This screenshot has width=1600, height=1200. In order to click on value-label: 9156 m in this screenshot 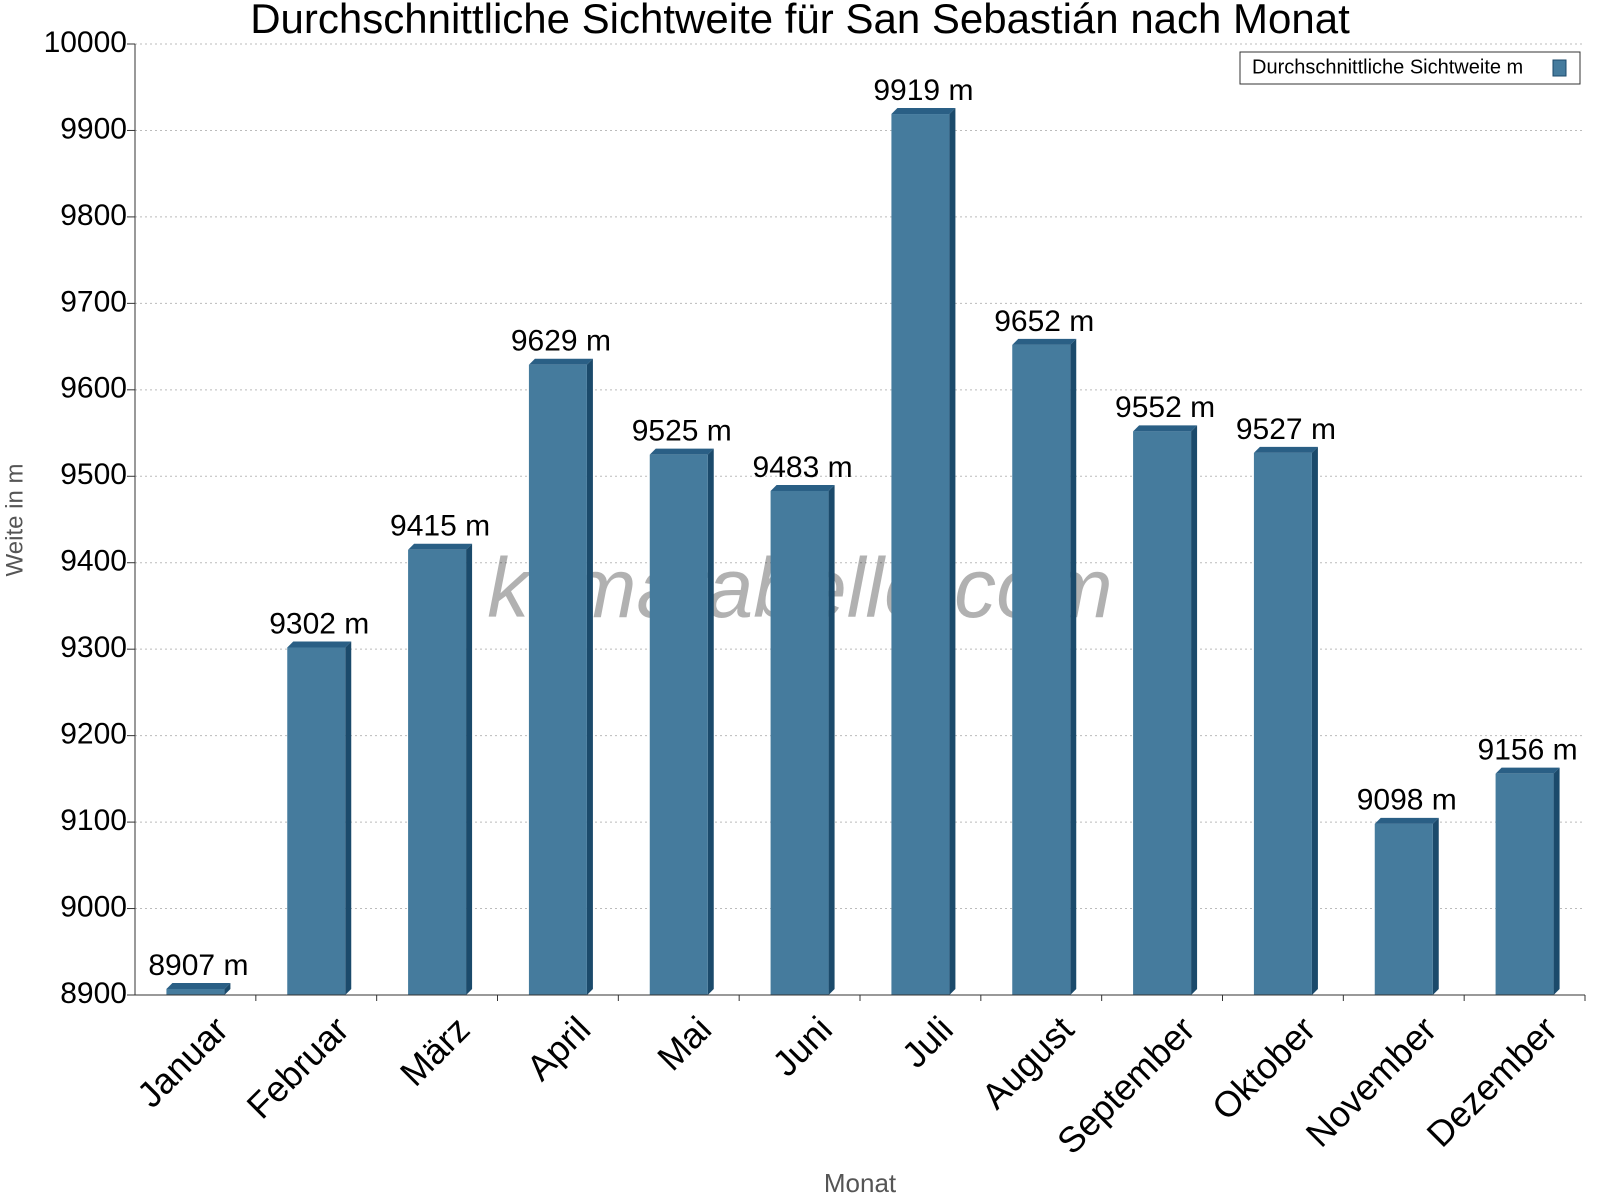, I will do `click(1528, 750)`.